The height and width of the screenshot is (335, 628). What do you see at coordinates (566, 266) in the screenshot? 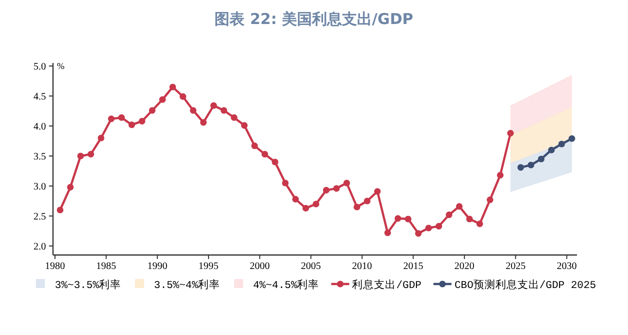
I see `x-tick-label: 2030` at bounding box center [566, 266].